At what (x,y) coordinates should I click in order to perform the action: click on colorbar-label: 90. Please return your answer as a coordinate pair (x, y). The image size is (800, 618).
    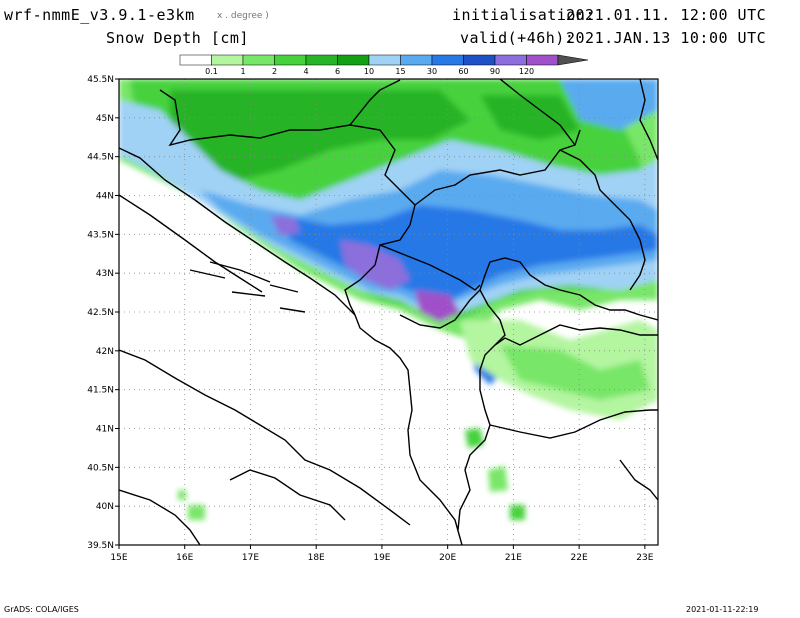
    Looking at the image, I should click on (495, 71).